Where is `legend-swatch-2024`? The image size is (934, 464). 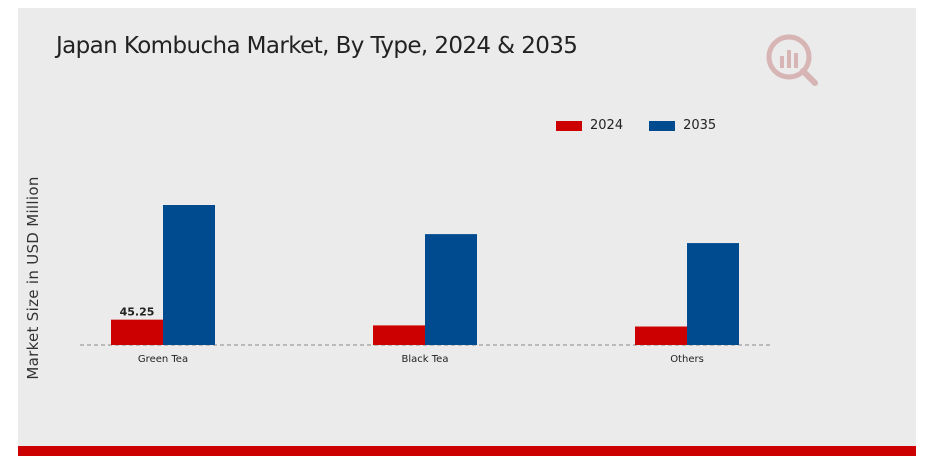
legend-swatch-2024 is located at coordinates (569, 125).